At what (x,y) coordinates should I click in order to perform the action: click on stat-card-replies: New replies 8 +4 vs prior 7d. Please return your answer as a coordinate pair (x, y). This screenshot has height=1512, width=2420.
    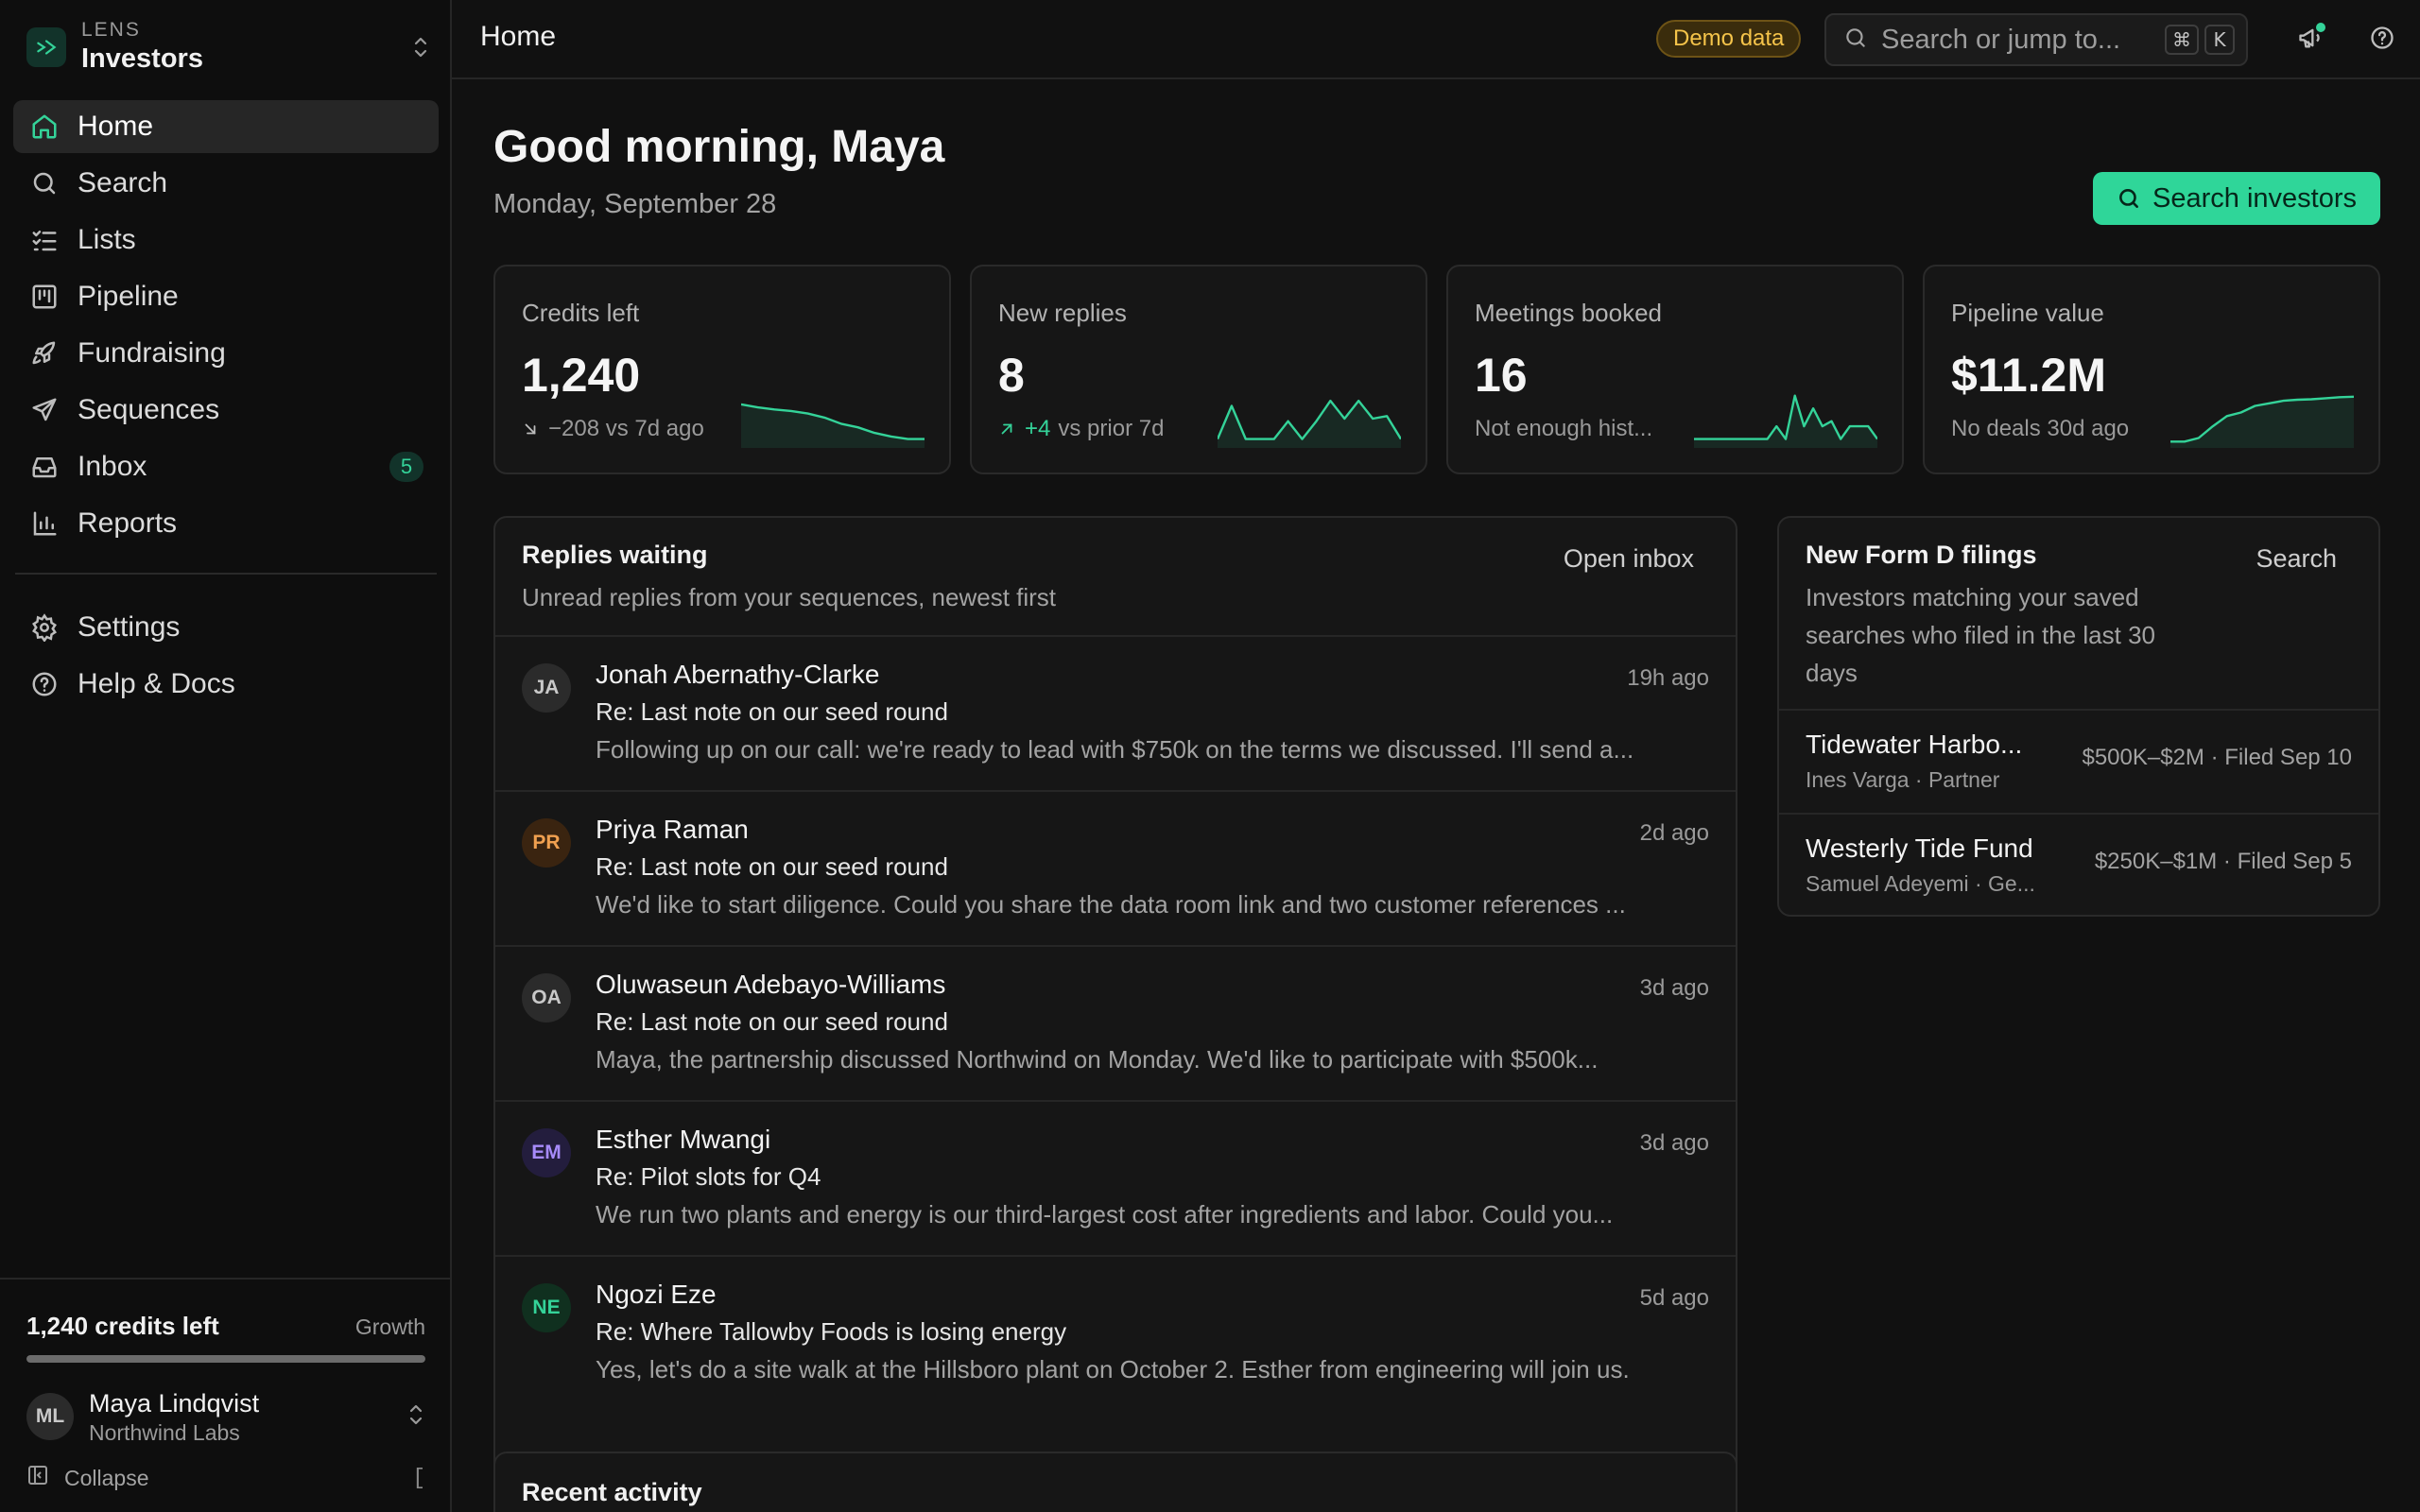
    Looking at the image, I should click on (1198, 369).